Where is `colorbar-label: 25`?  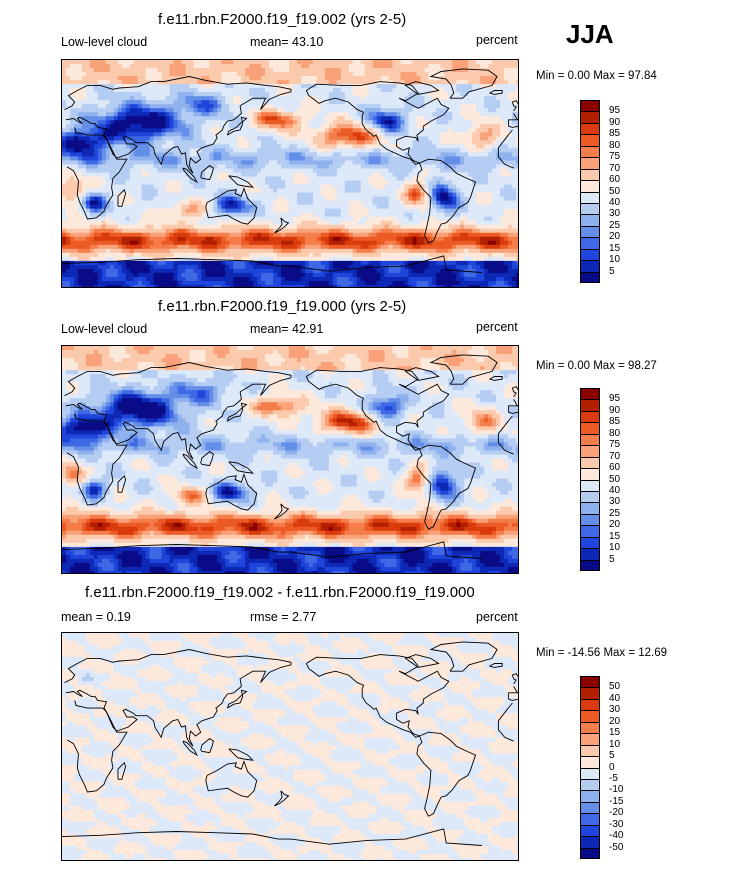 colorbar-label: 25 is located at coordinates (615, 225).